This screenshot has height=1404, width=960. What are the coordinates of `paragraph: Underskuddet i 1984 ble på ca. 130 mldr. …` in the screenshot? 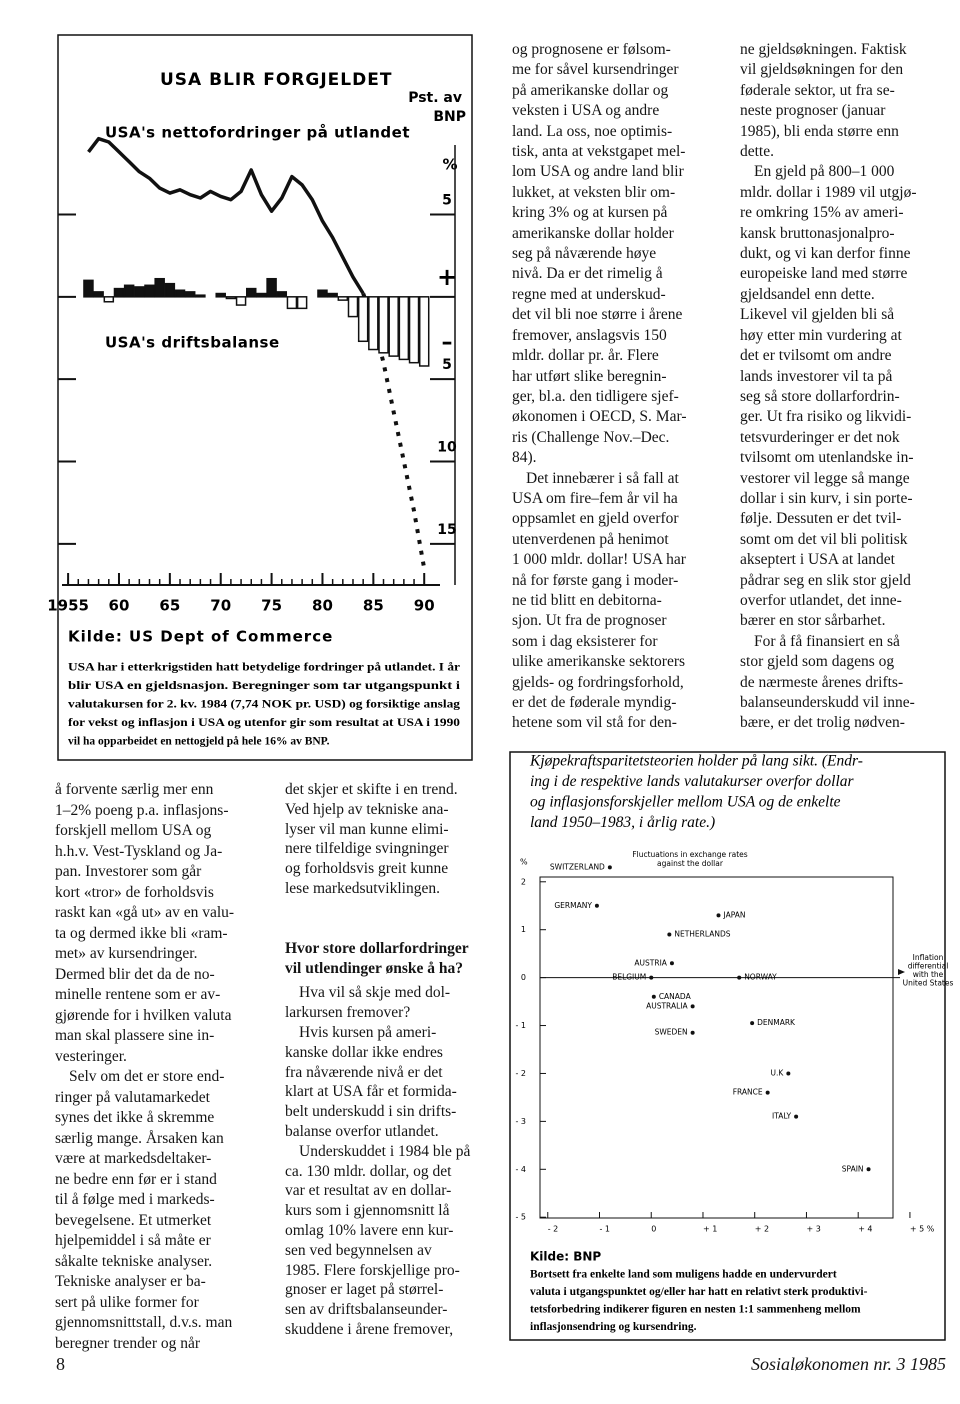 It's located at (390, 1241).